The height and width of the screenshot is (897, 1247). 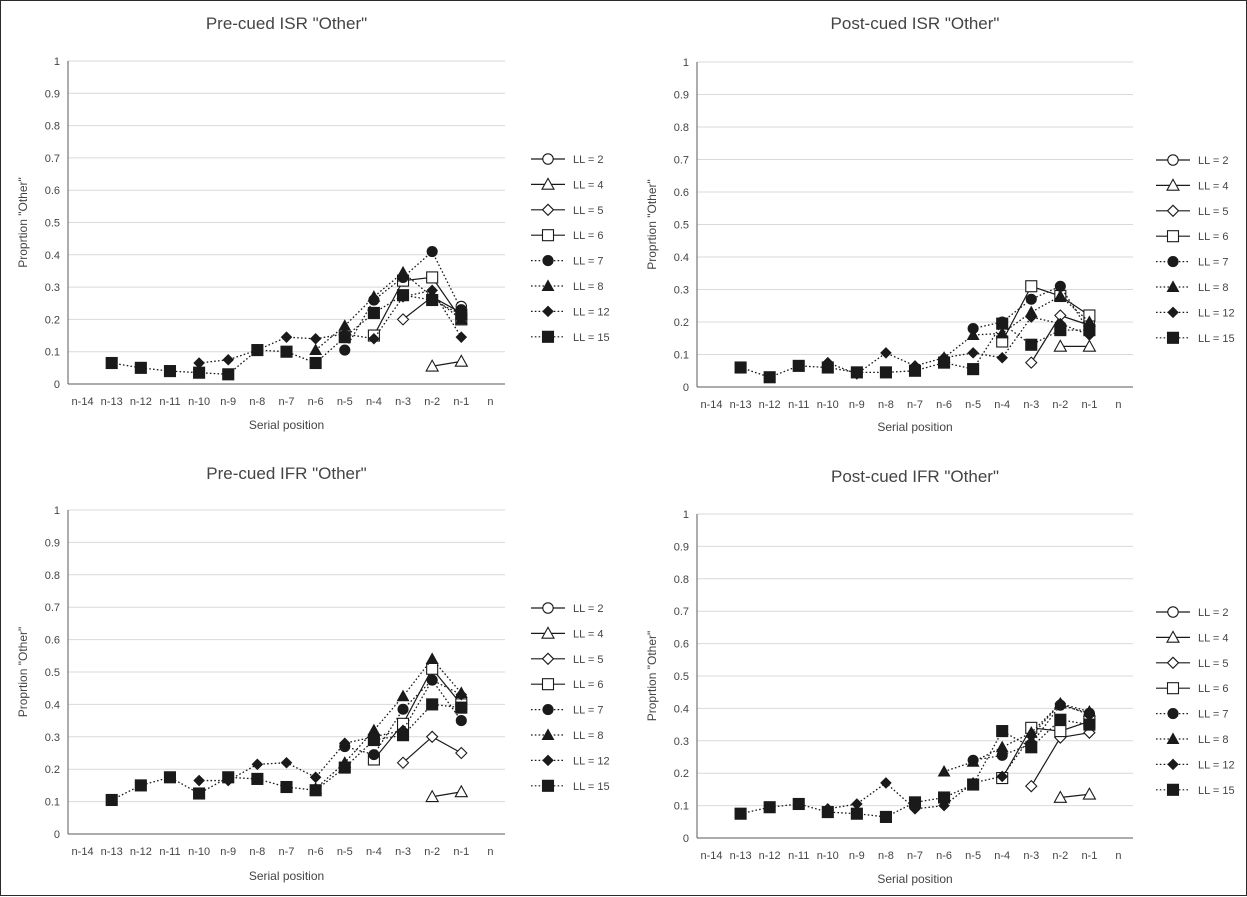 I want to click on y-tick-label: 0.2, so click(x=52, y=770).